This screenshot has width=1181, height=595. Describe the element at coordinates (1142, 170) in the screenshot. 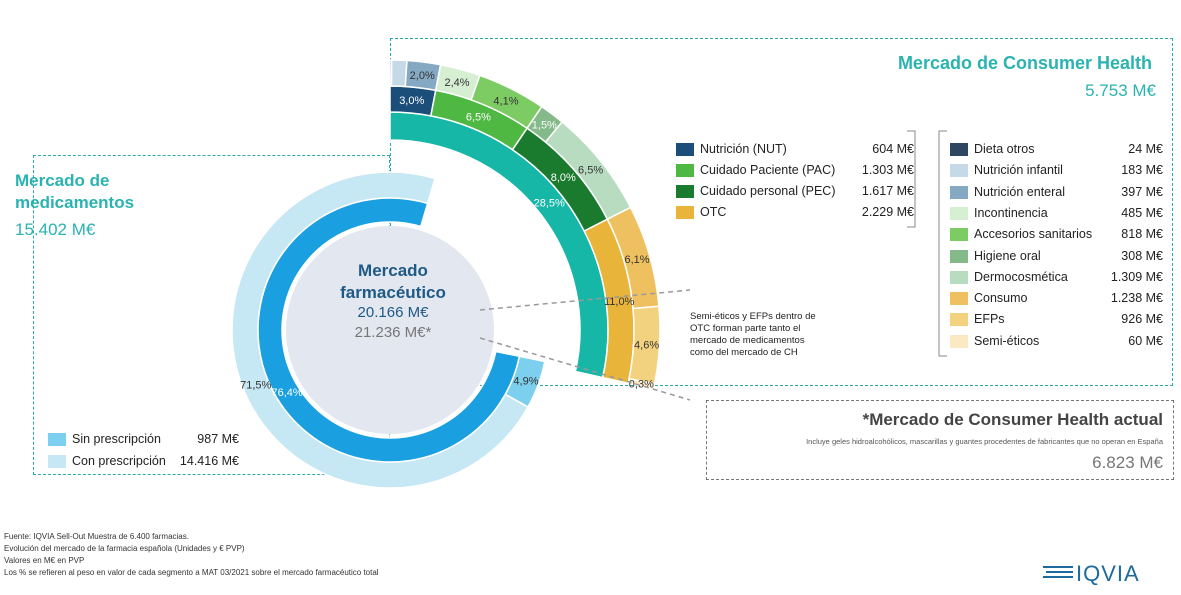

I see `legend-value: 183 M€` at that location.